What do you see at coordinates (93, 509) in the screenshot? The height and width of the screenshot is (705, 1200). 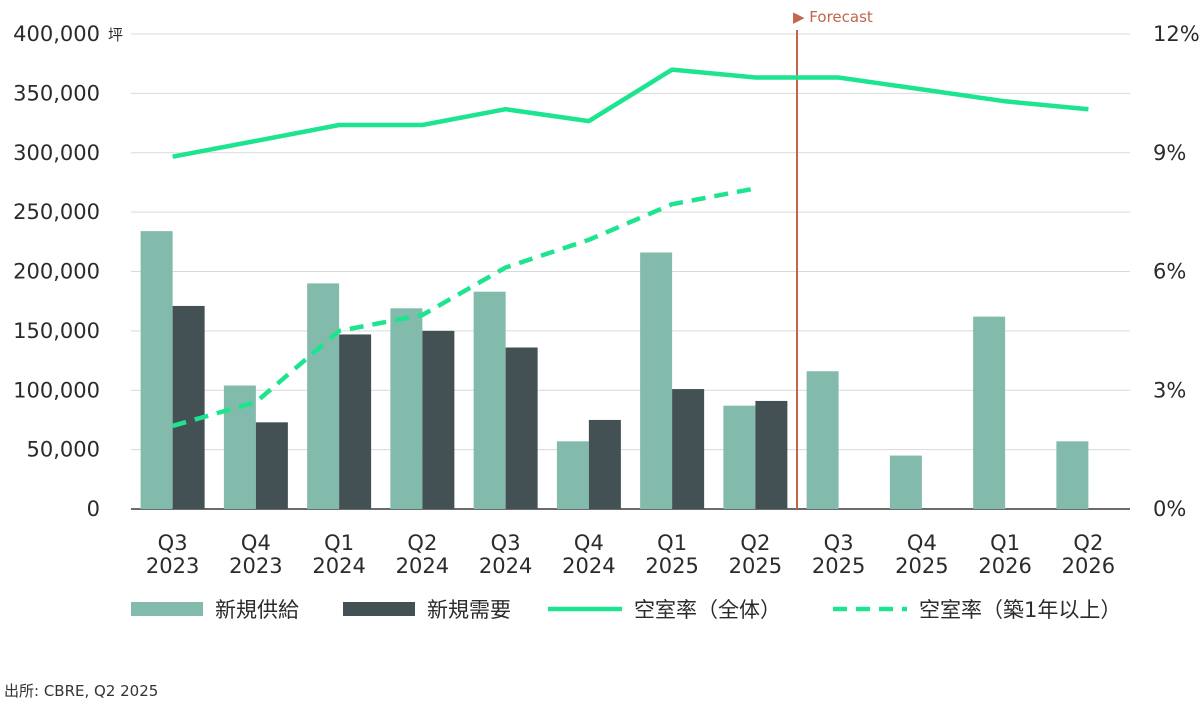 I see `y-left-tick-label: 0` at bounding box center [93, 509].